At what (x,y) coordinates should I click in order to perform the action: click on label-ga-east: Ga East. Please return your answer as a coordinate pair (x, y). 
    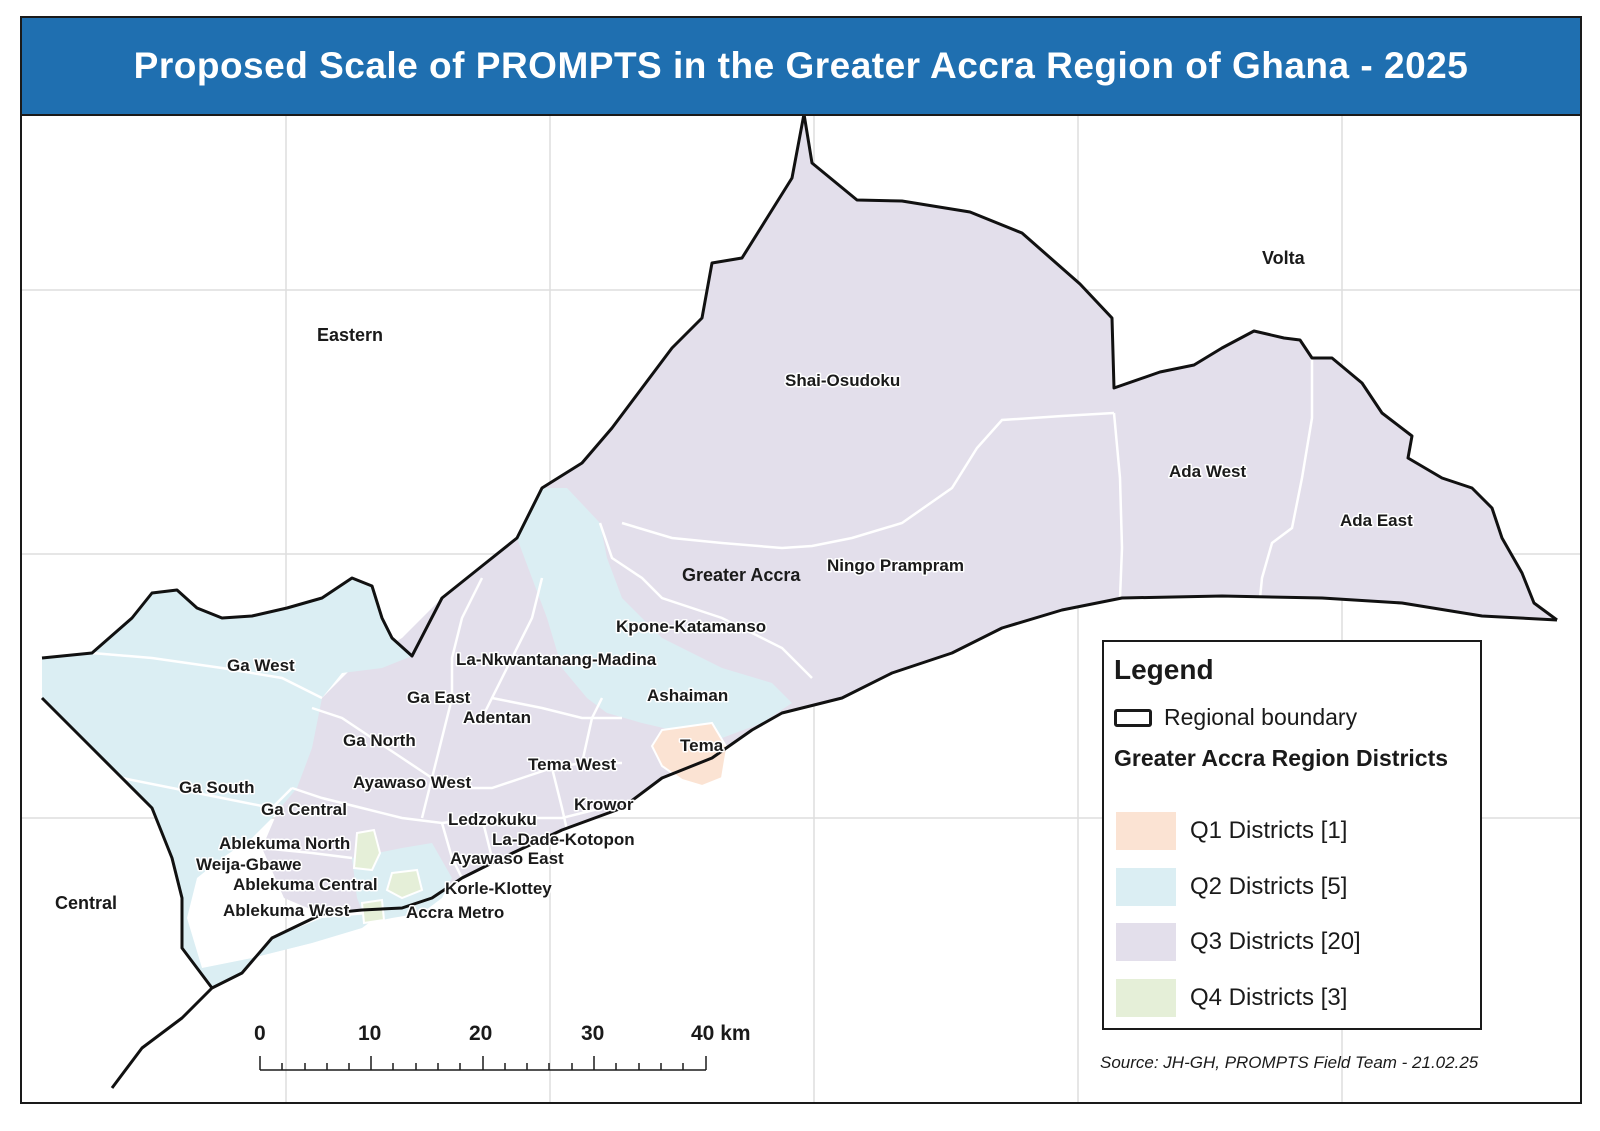
    Looking at the image, I should click on (439, 697).